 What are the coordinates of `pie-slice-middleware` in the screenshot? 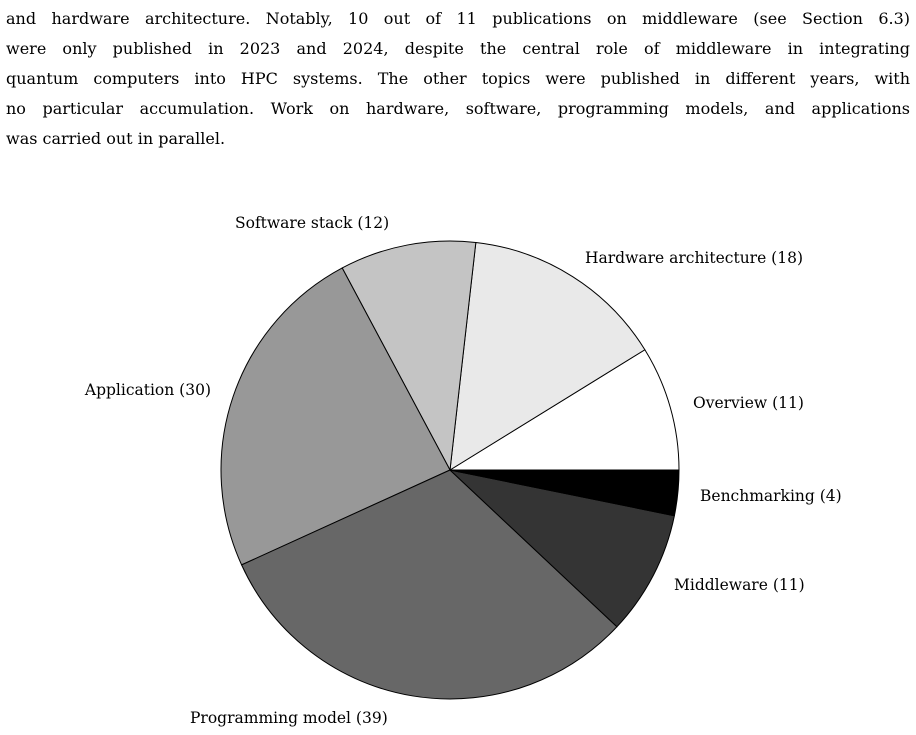 It's located at (562, 548).